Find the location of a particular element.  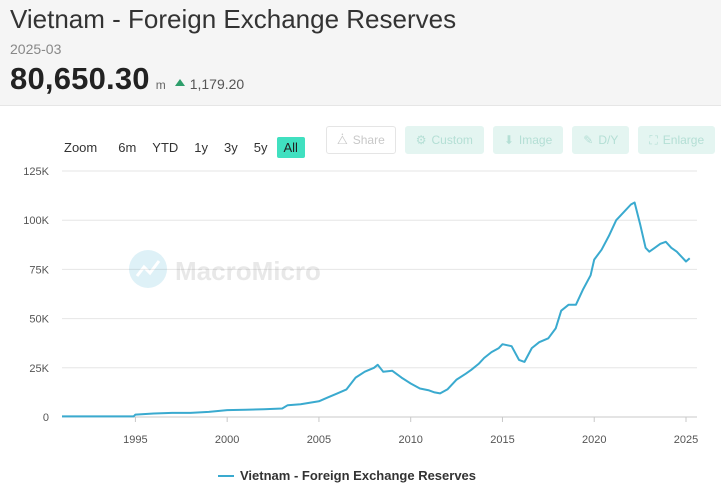

share-button: ⧊ Share is located at coordinates (361, 140).